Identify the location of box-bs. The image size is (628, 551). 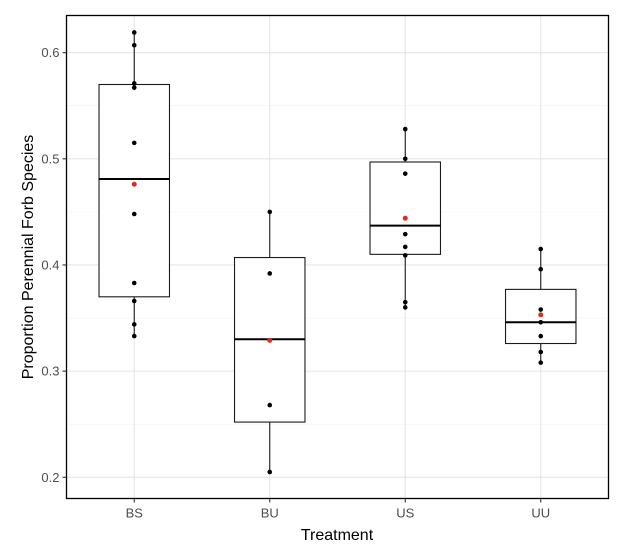
(134, 184).